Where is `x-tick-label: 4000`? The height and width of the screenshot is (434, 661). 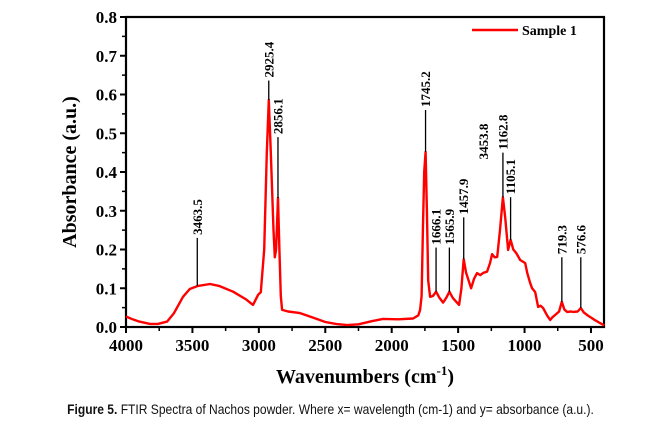 x-tick-label: 4000 is located at coordinates (126, 345).